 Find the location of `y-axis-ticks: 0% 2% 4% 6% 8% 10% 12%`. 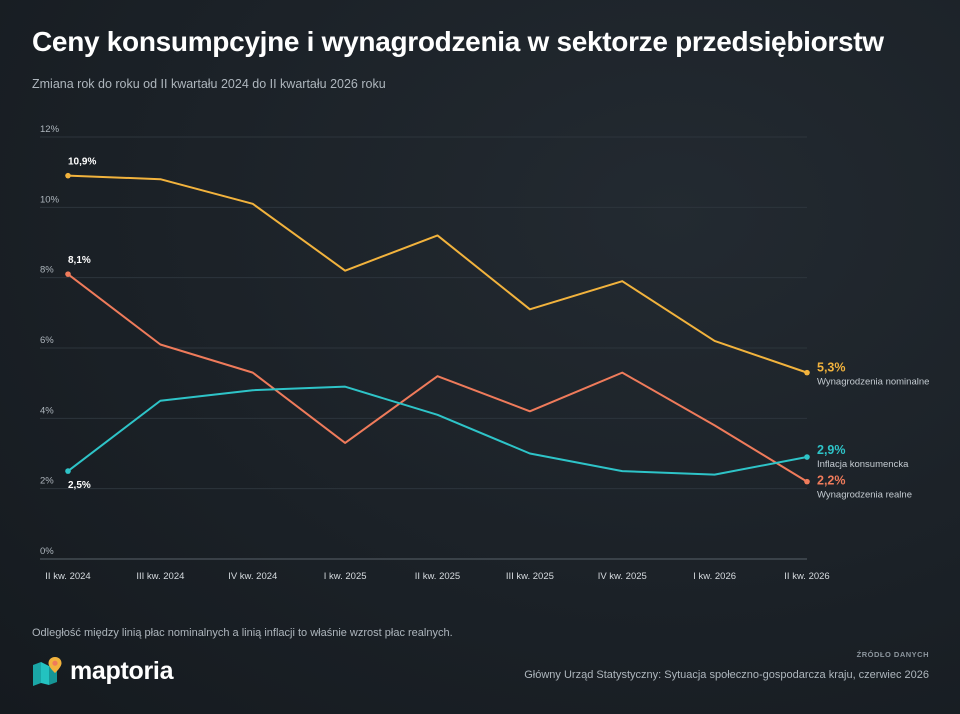

y-axis-ticks: 0% 2% 4% 6% 8% 10% 12% is located at coordinates (50, 340).